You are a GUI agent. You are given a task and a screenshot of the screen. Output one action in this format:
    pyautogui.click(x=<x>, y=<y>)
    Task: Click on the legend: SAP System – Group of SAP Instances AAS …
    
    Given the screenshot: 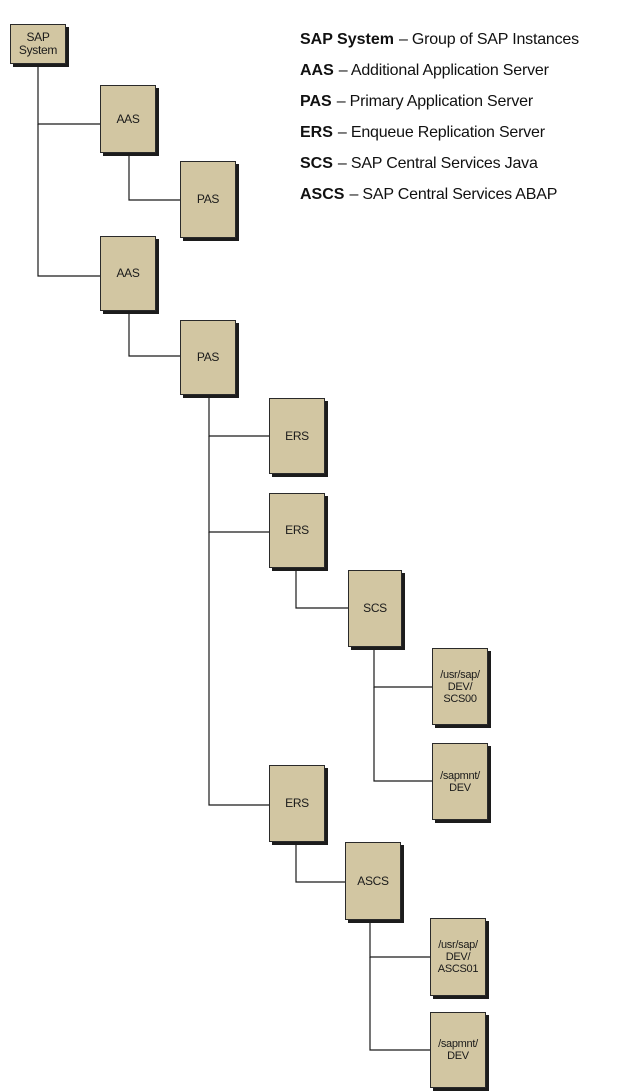 What is the action you would take?
    pyautogui.click(x=469, y=117)
    